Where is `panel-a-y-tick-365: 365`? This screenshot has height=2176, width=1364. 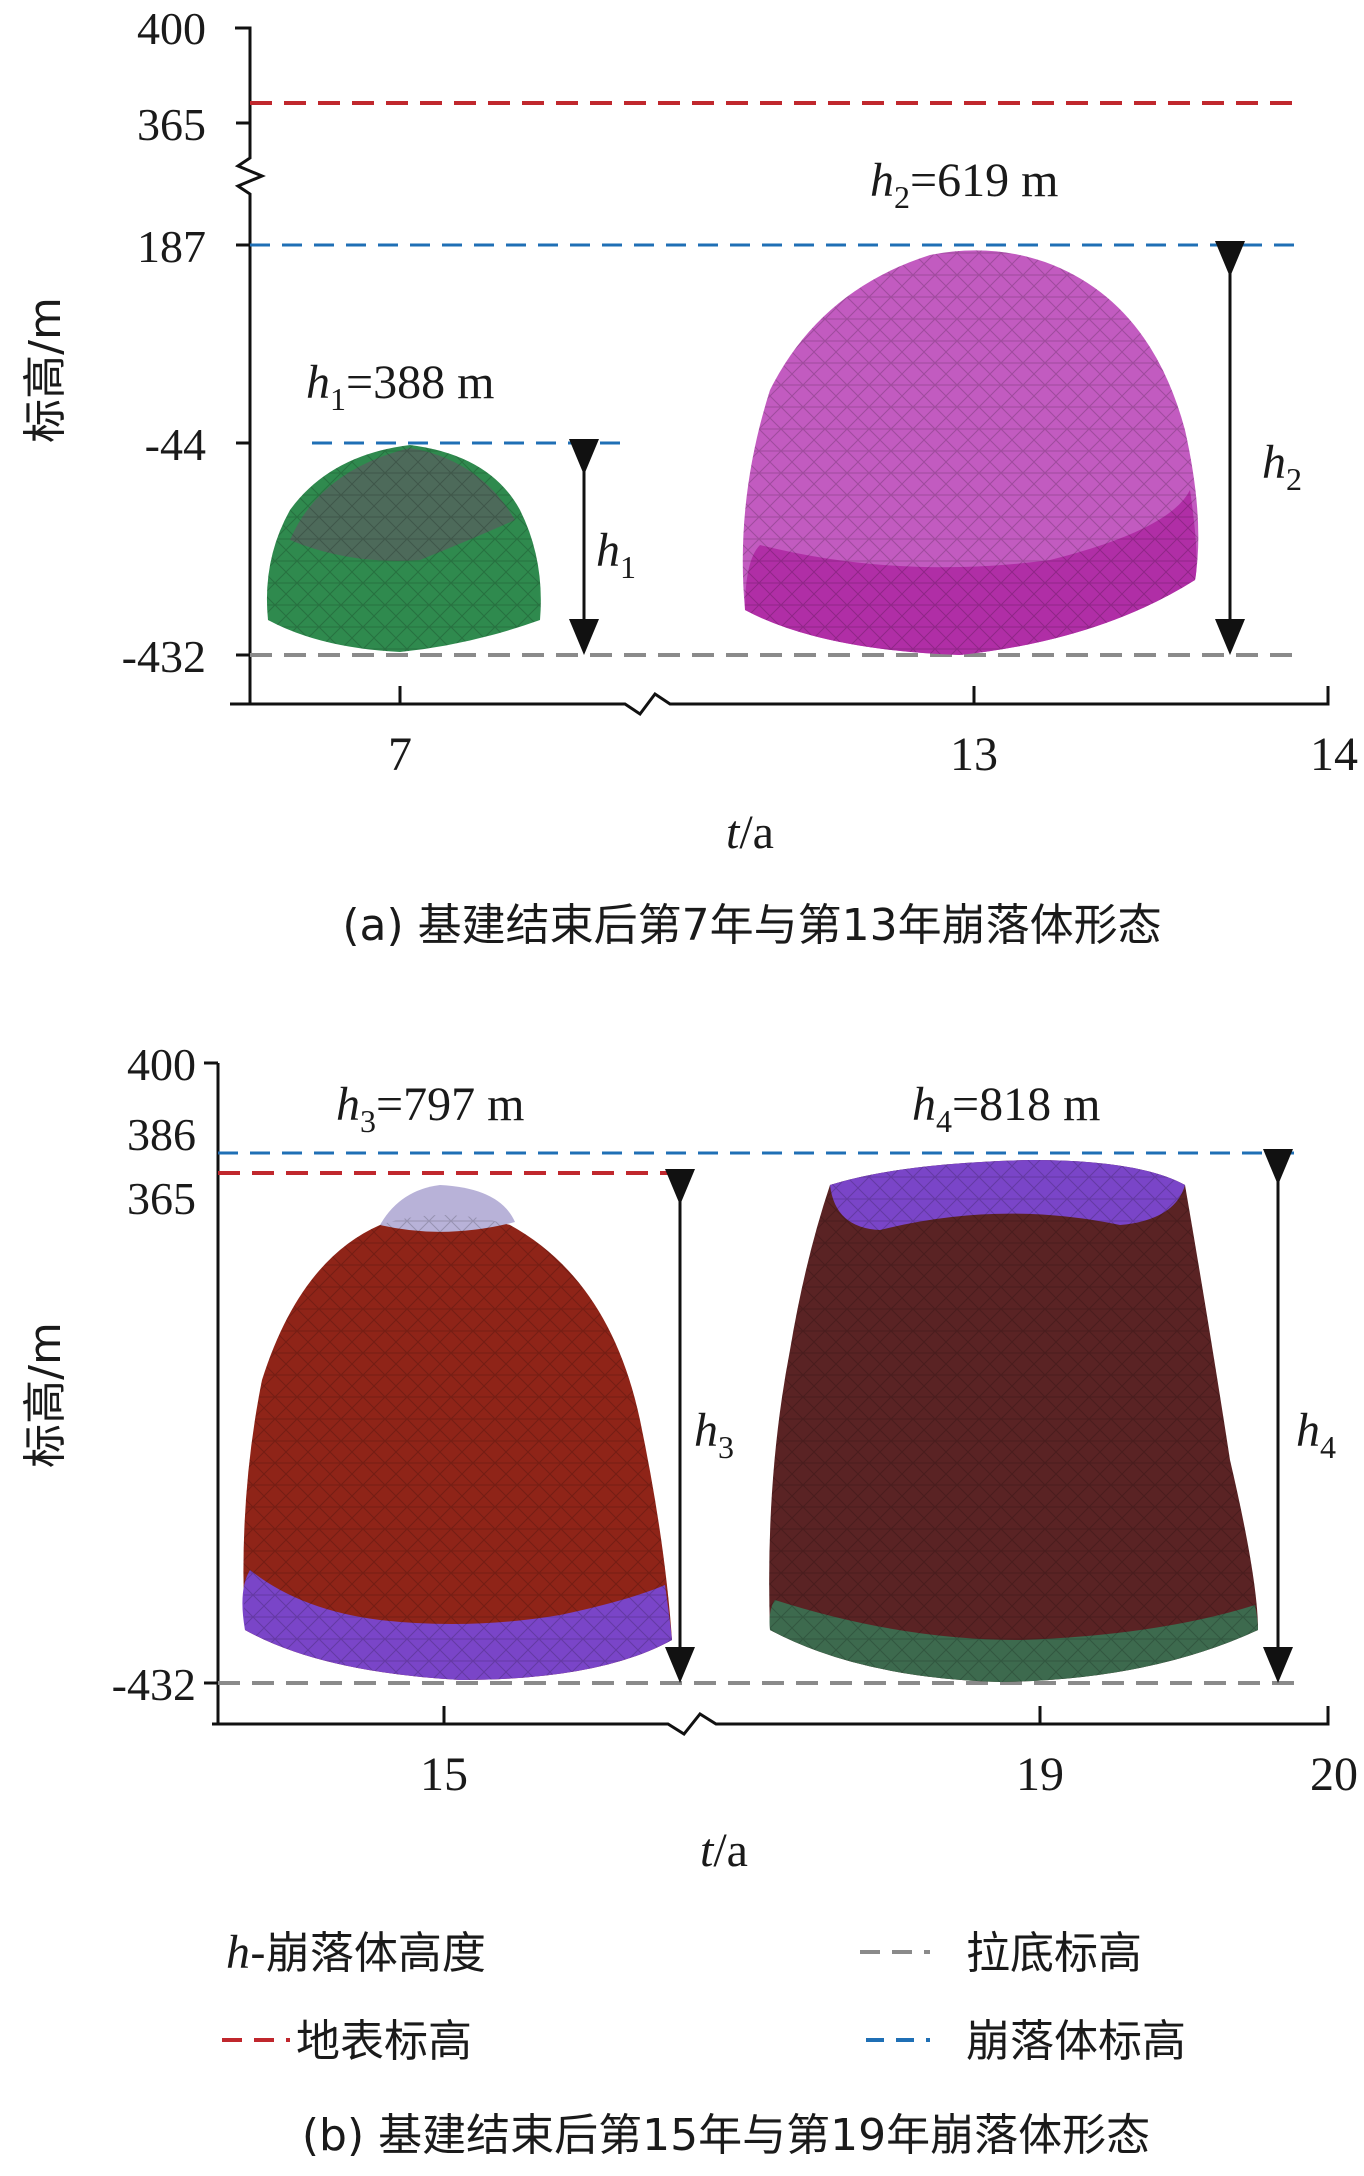 panel-a-y-tick-365: 365 is located at coordinates (171, 124).